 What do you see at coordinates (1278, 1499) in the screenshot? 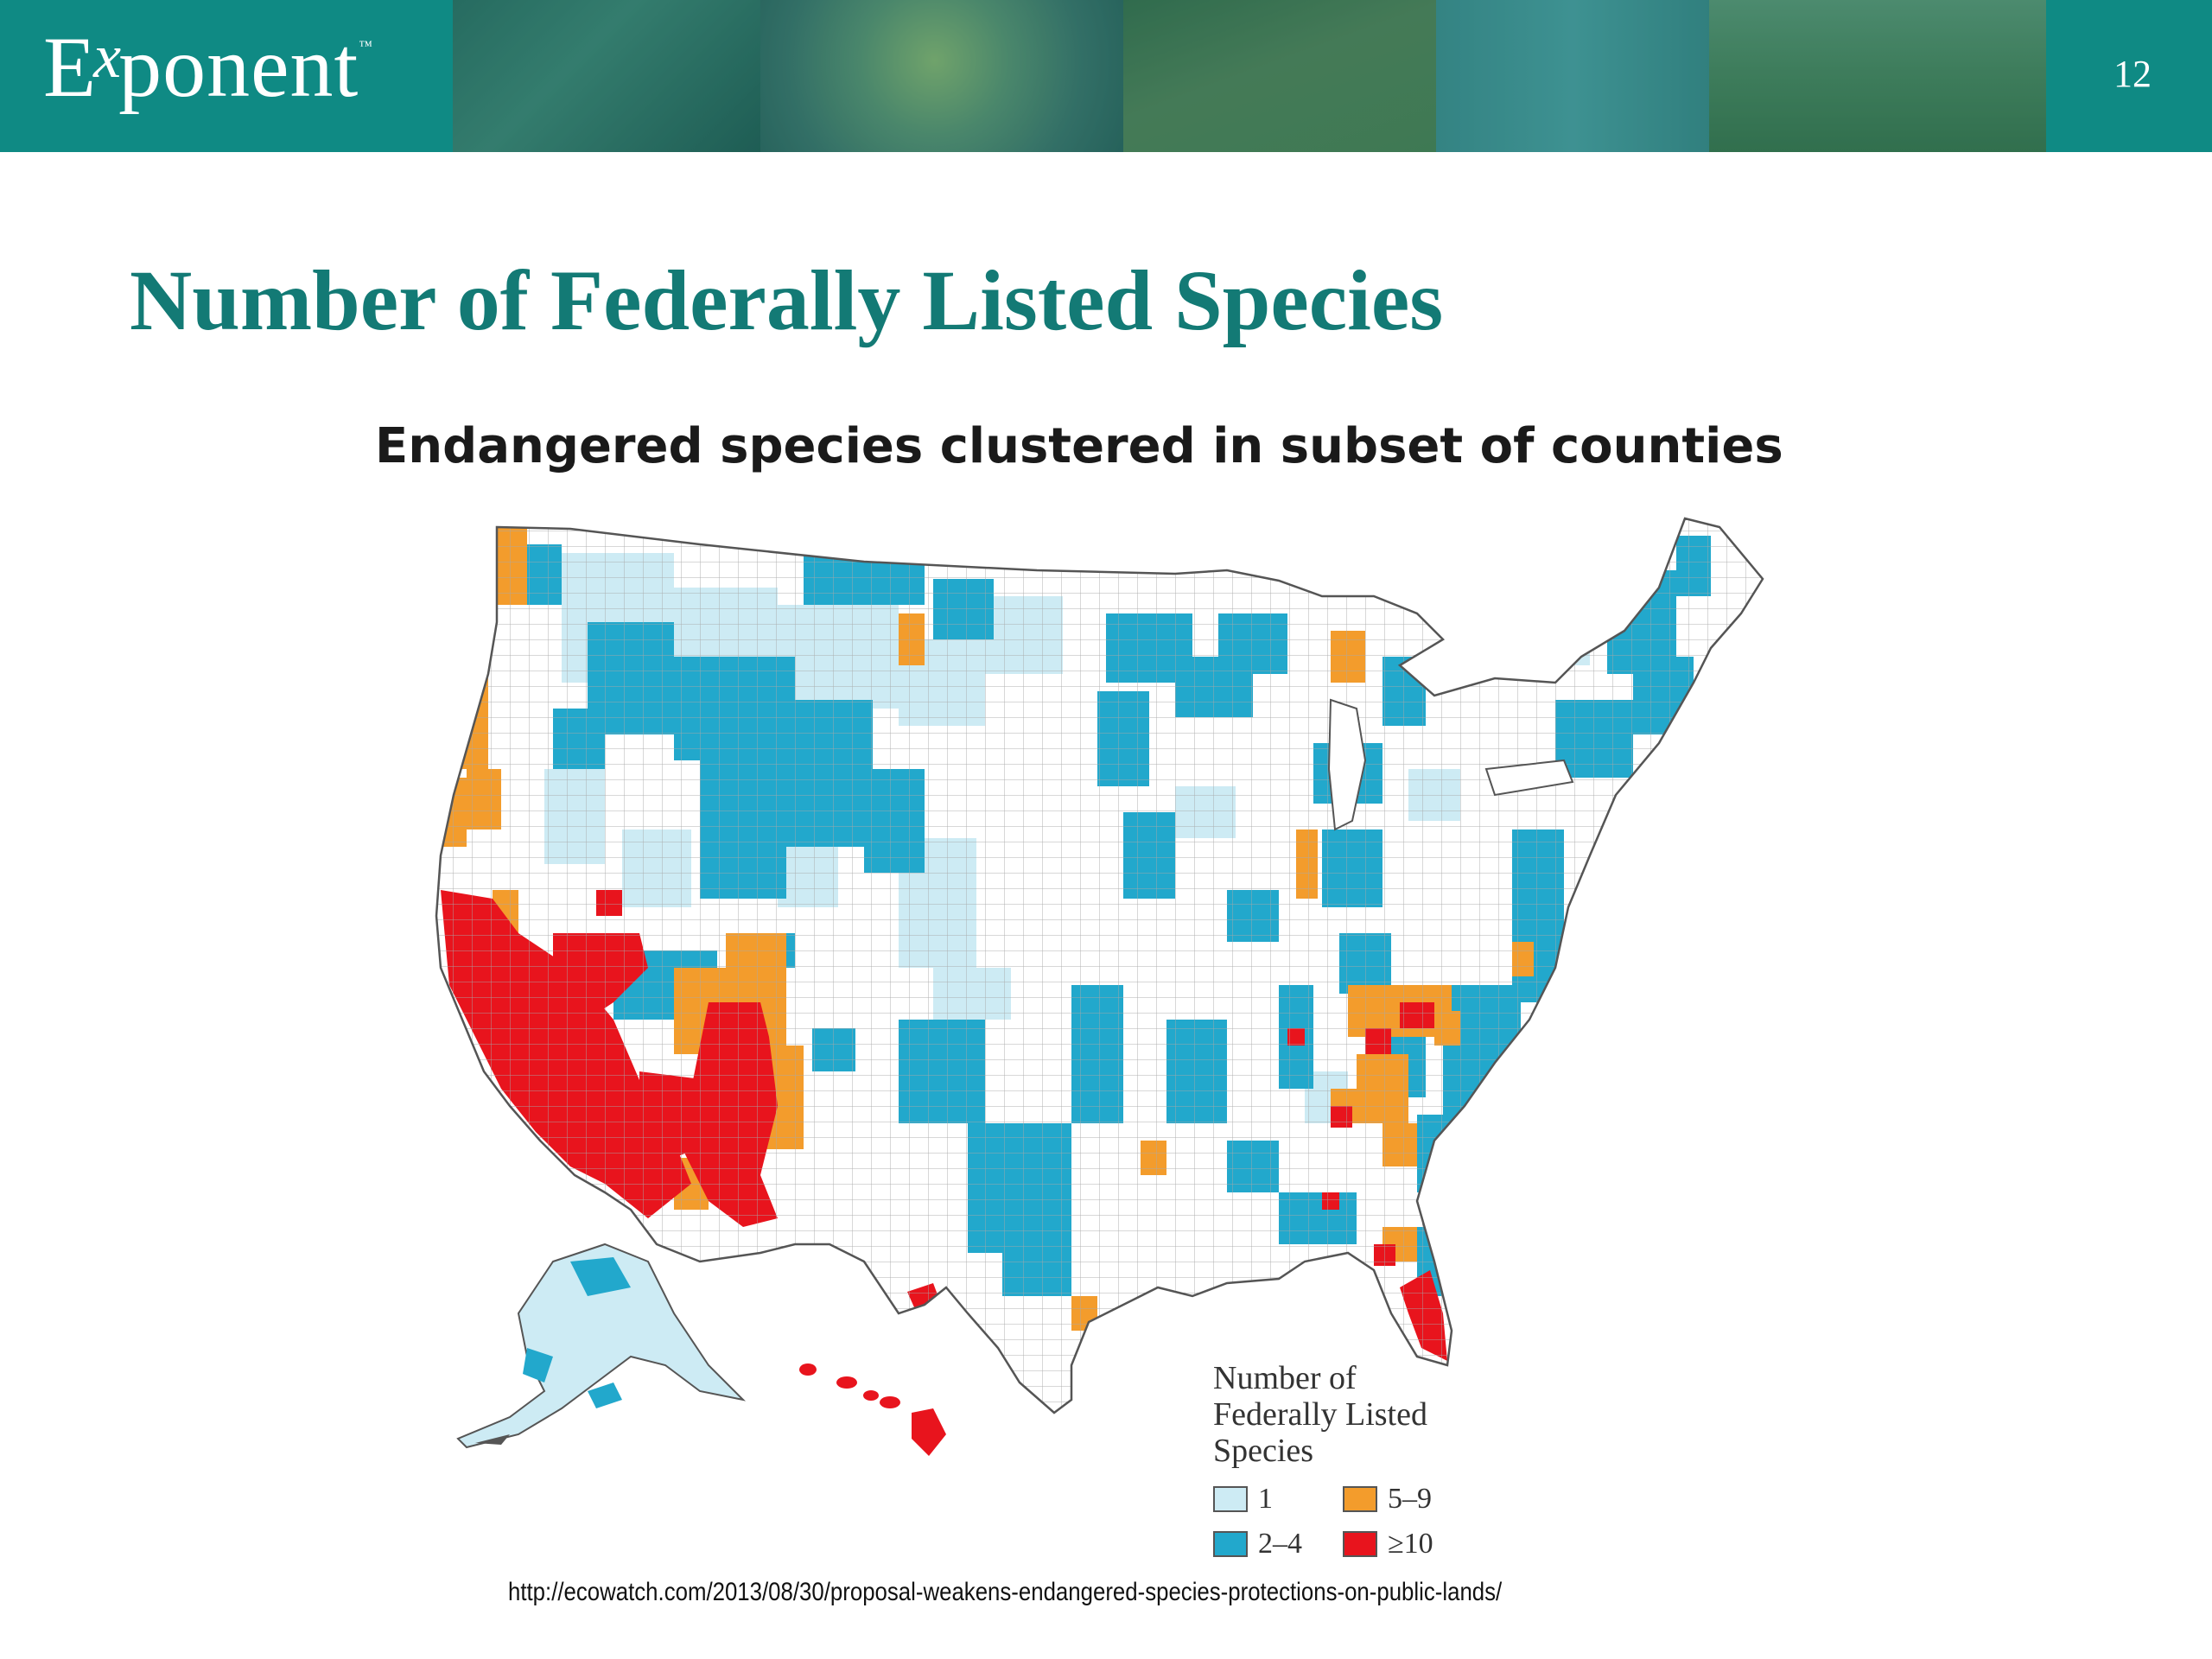
I see `legend-item-1: 1` at bounding box center [1278, 1499].